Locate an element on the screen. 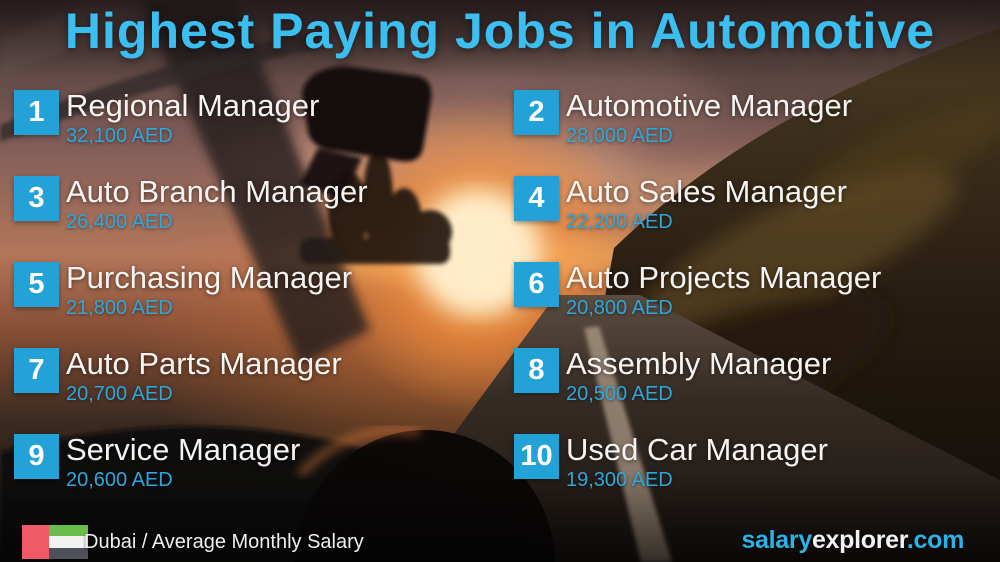 The image size is (1000, 562). salary-value: 20,500 AED is located at coordinates (619, 394).